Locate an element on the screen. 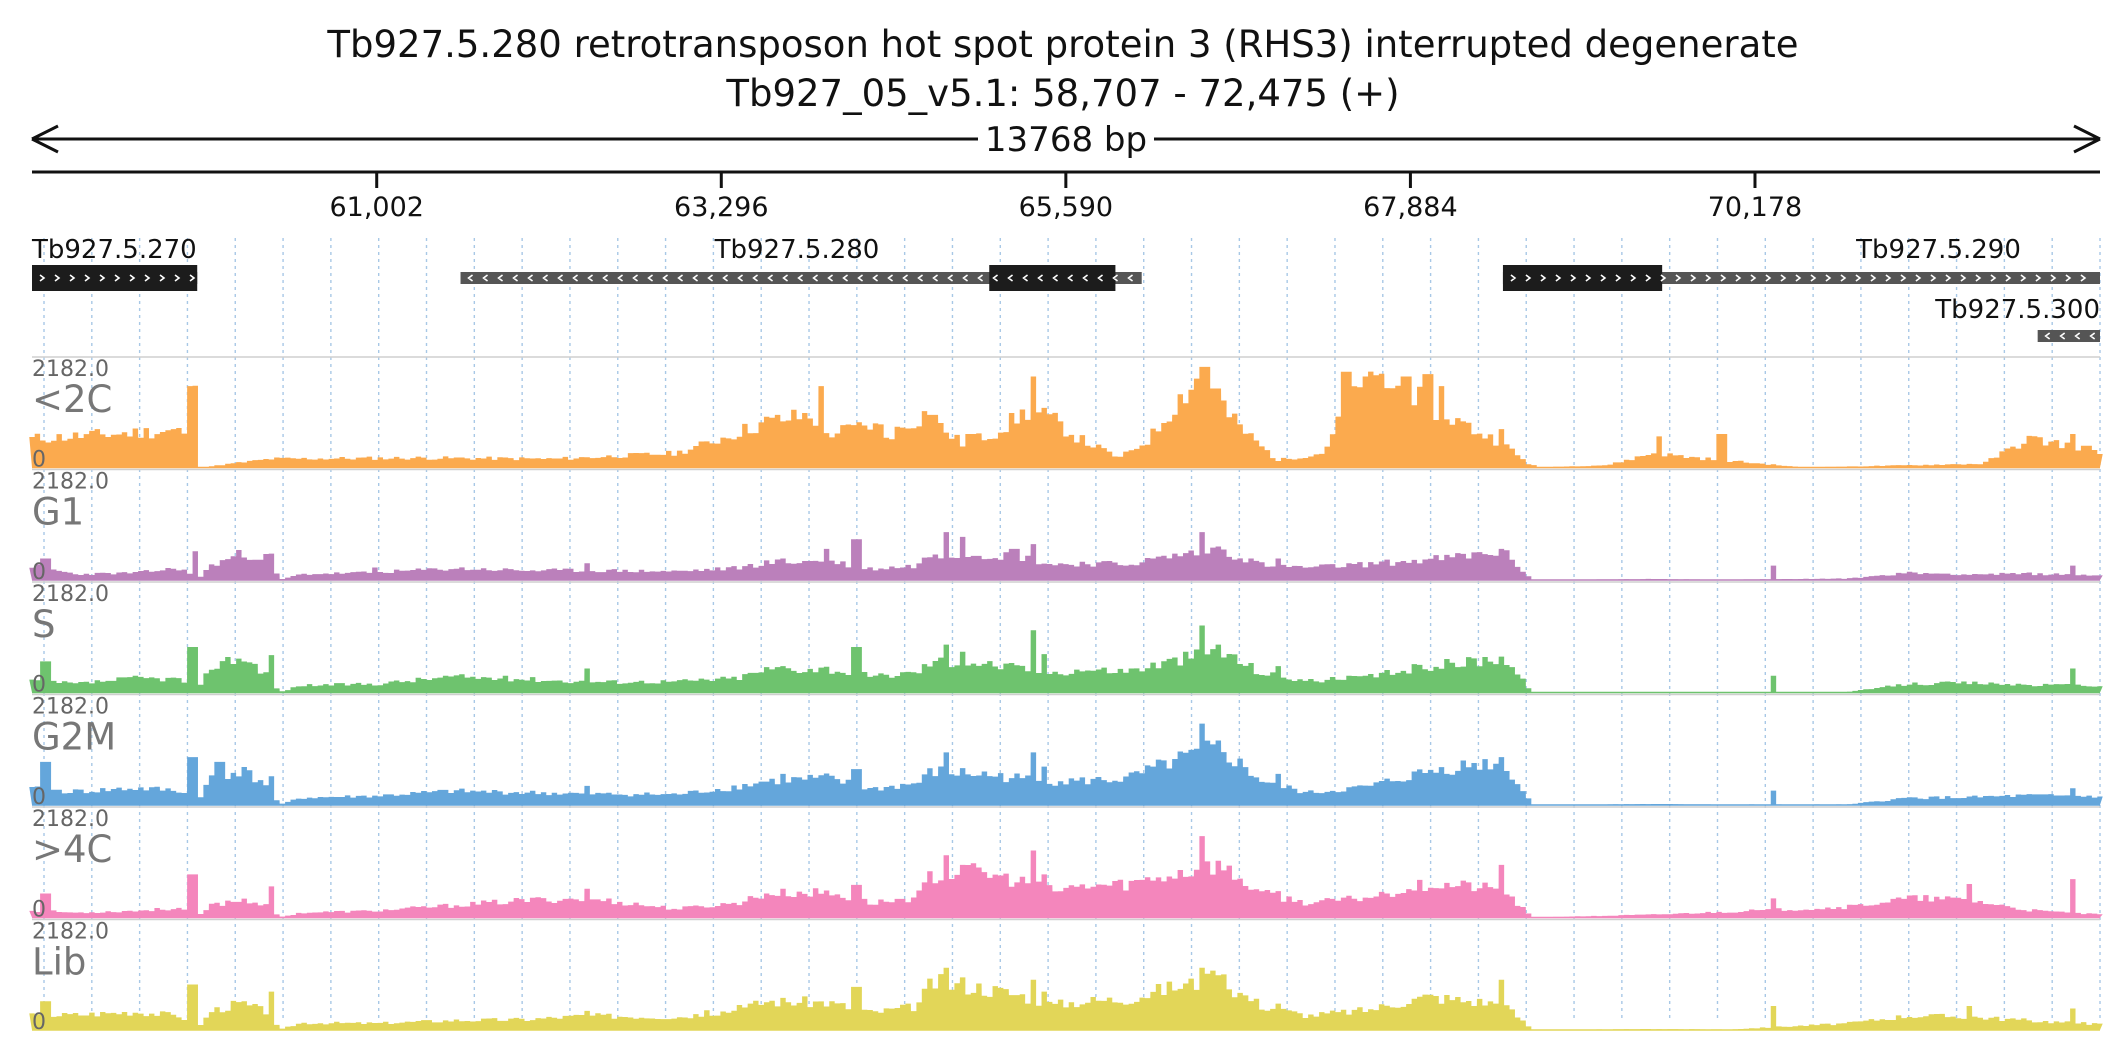  span-arrow-right is located at coordinates (2087, 139).